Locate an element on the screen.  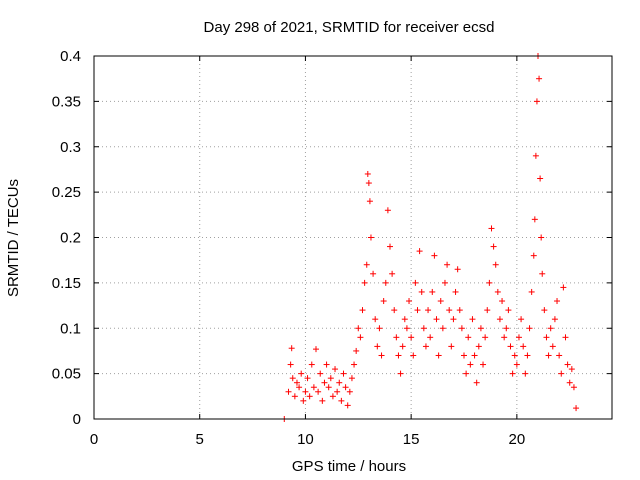
x-tick-label: 10 is located at coordinates (305, 439).